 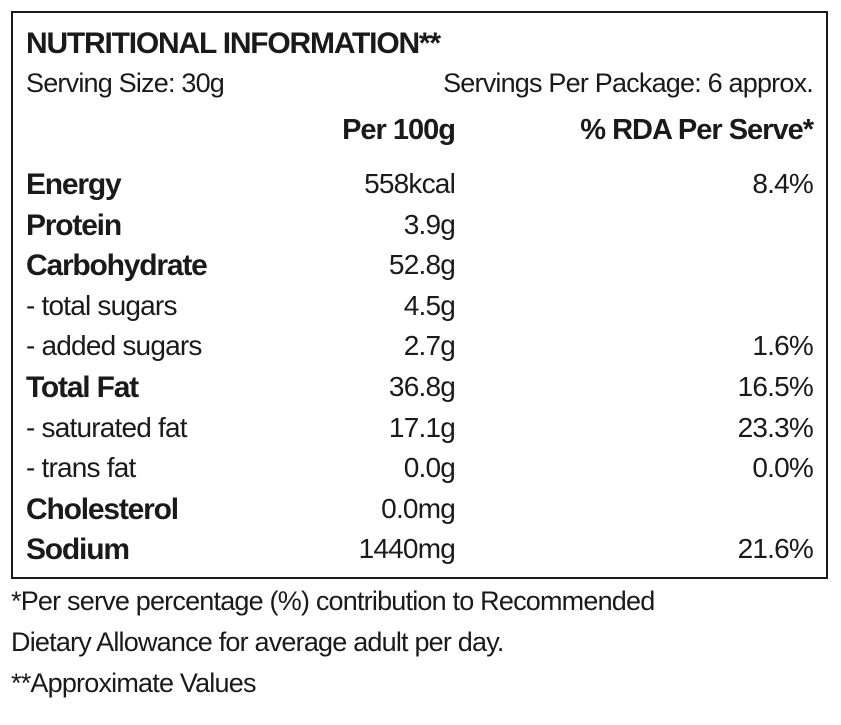 What do you see at coordinates (133, 683) in the screenshot?
I see `footnote-approximate: **Approximate Values` at bounding box center [133, 683].